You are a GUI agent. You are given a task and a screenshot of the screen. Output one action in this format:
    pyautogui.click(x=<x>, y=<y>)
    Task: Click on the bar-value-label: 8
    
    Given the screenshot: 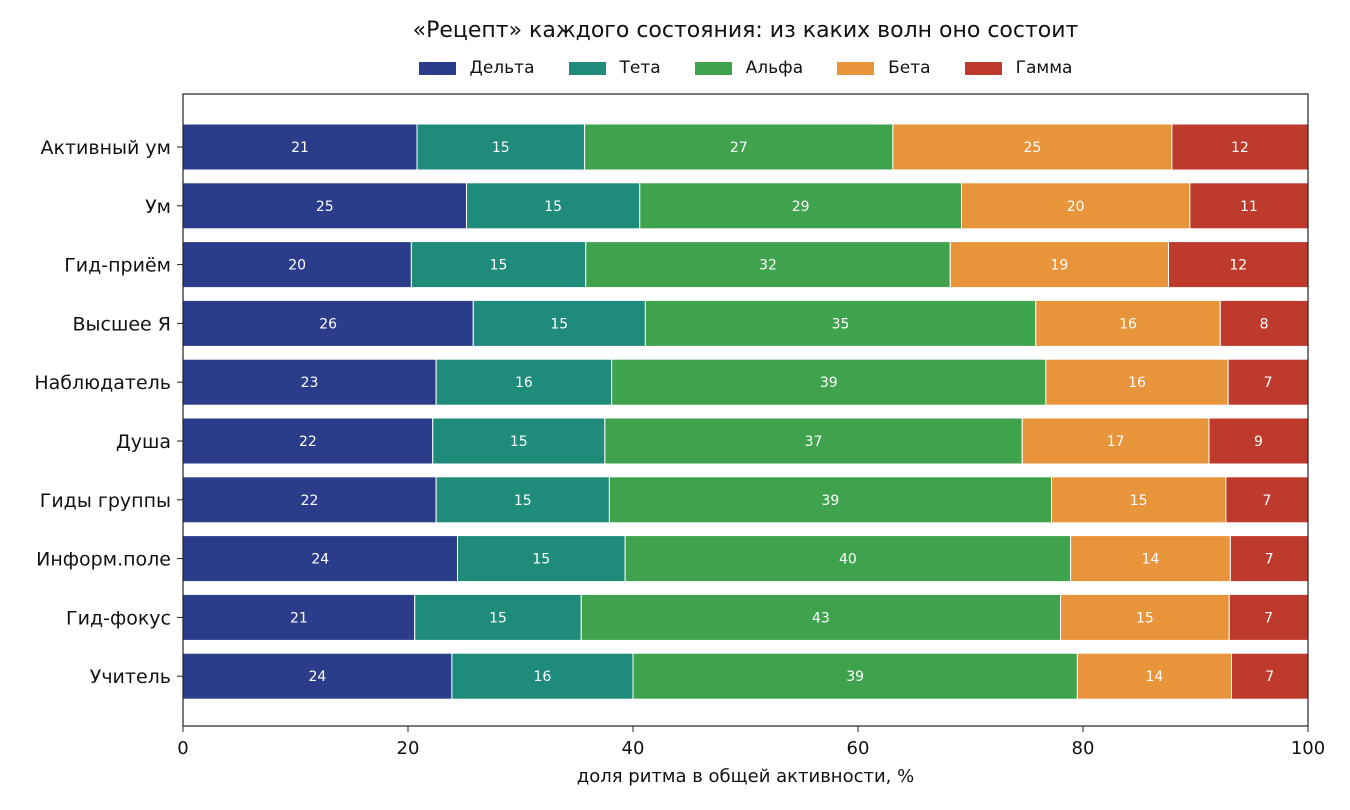 What is the action you would take?
    pyautogui.click(x=1264, y=324)
    